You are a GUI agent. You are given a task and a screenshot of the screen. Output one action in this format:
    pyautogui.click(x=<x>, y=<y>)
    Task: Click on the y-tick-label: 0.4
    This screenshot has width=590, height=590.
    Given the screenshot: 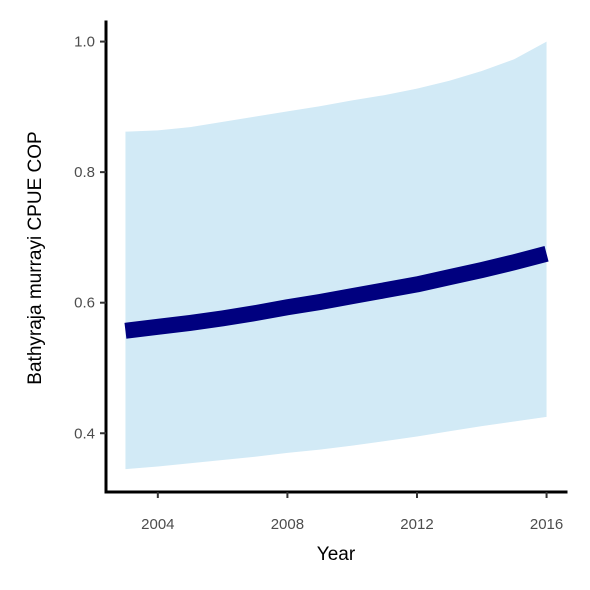 What is the action you would take?
    pyautogui.click(x=84, y=433)
    